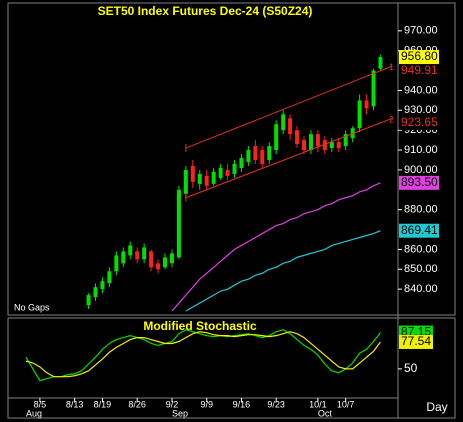 This screenshot has width=463, height=422. I want to click on y-tick-label: 880.00, so click(421, 210).